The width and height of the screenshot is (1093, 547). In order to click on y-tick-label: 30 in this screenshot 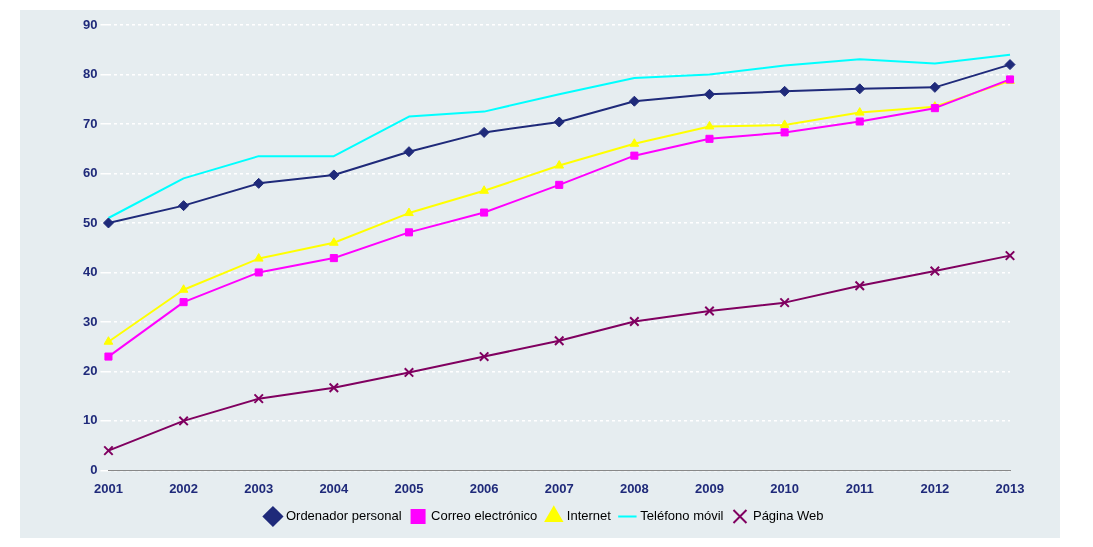, I will do `click(90, 321)`.